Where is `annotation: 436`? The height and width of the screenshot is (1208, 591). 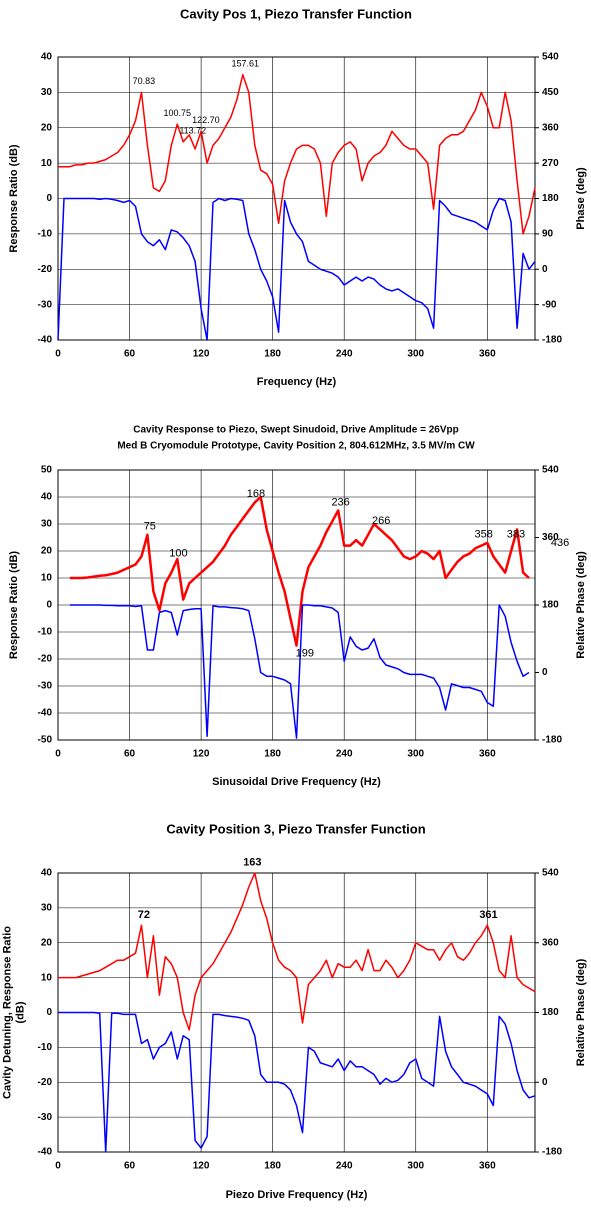 annotation: 436 is located at coordinates (560, 543).